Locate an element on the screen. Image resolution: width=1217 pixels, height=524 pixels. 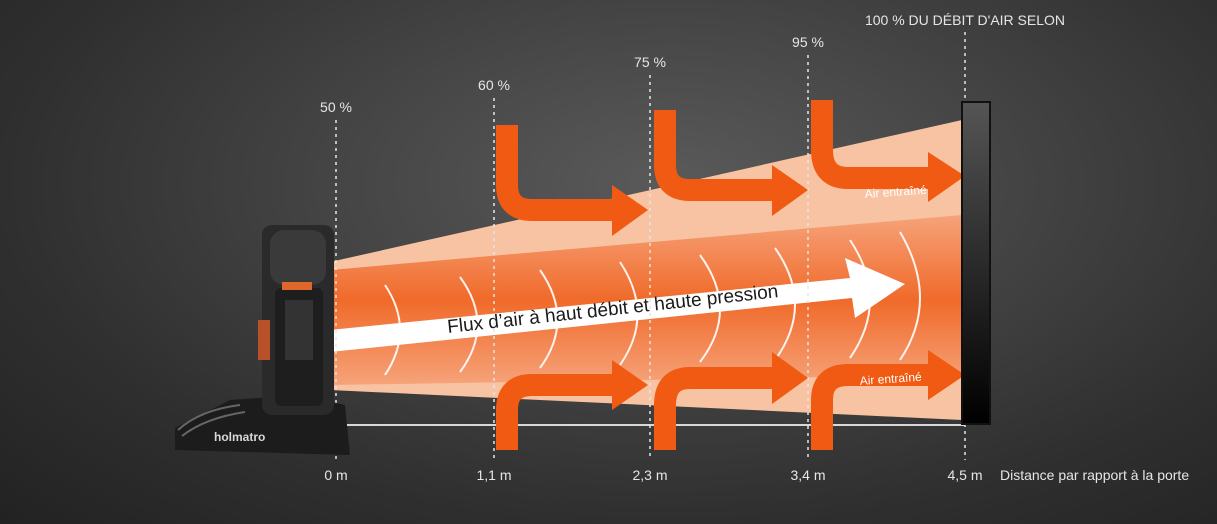
entrained-arrows-bottom is located at coordinates (713, 407).